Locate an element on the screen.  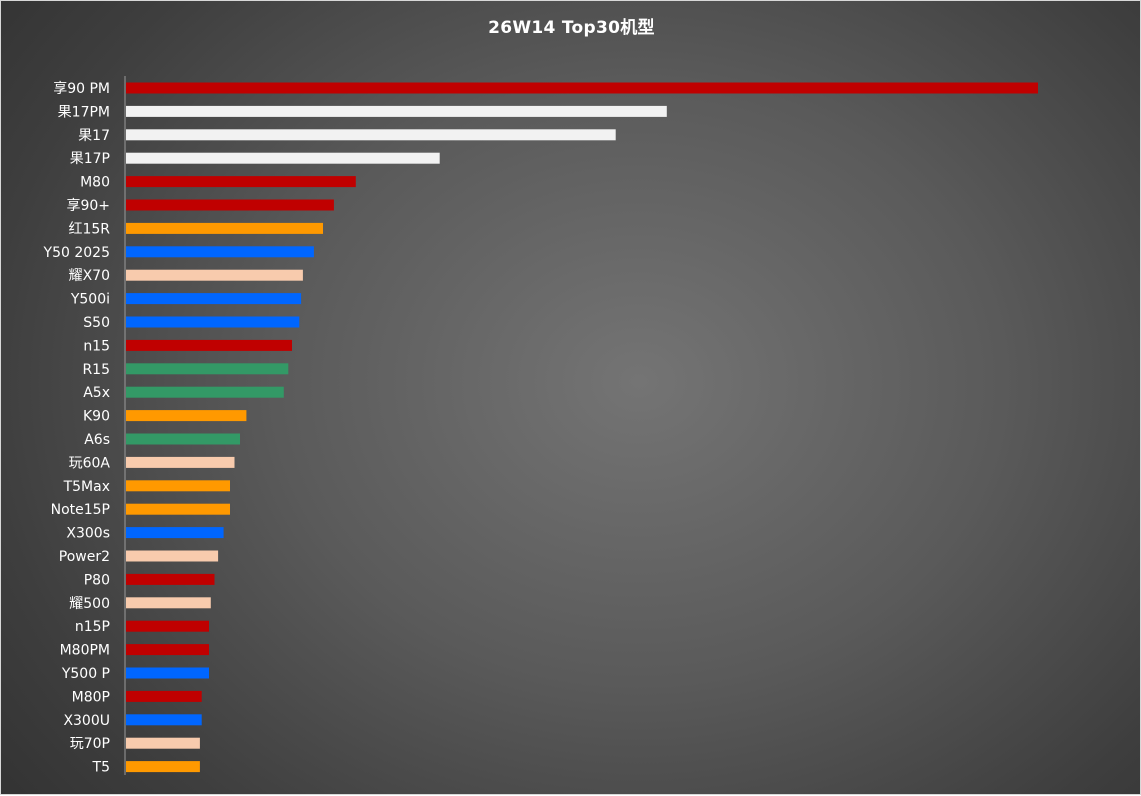
category-label-3: 果17P is located at coordinates (90, 159).